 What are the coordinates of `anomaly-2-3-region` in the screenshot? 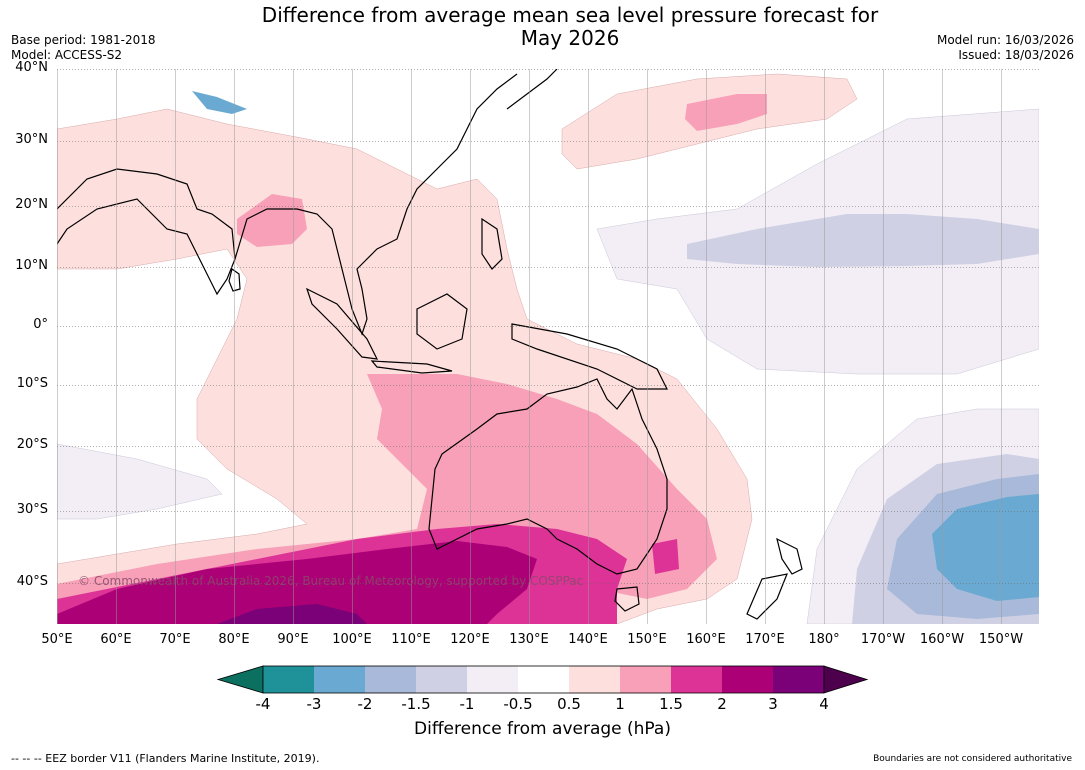 It's located at (297, 582).